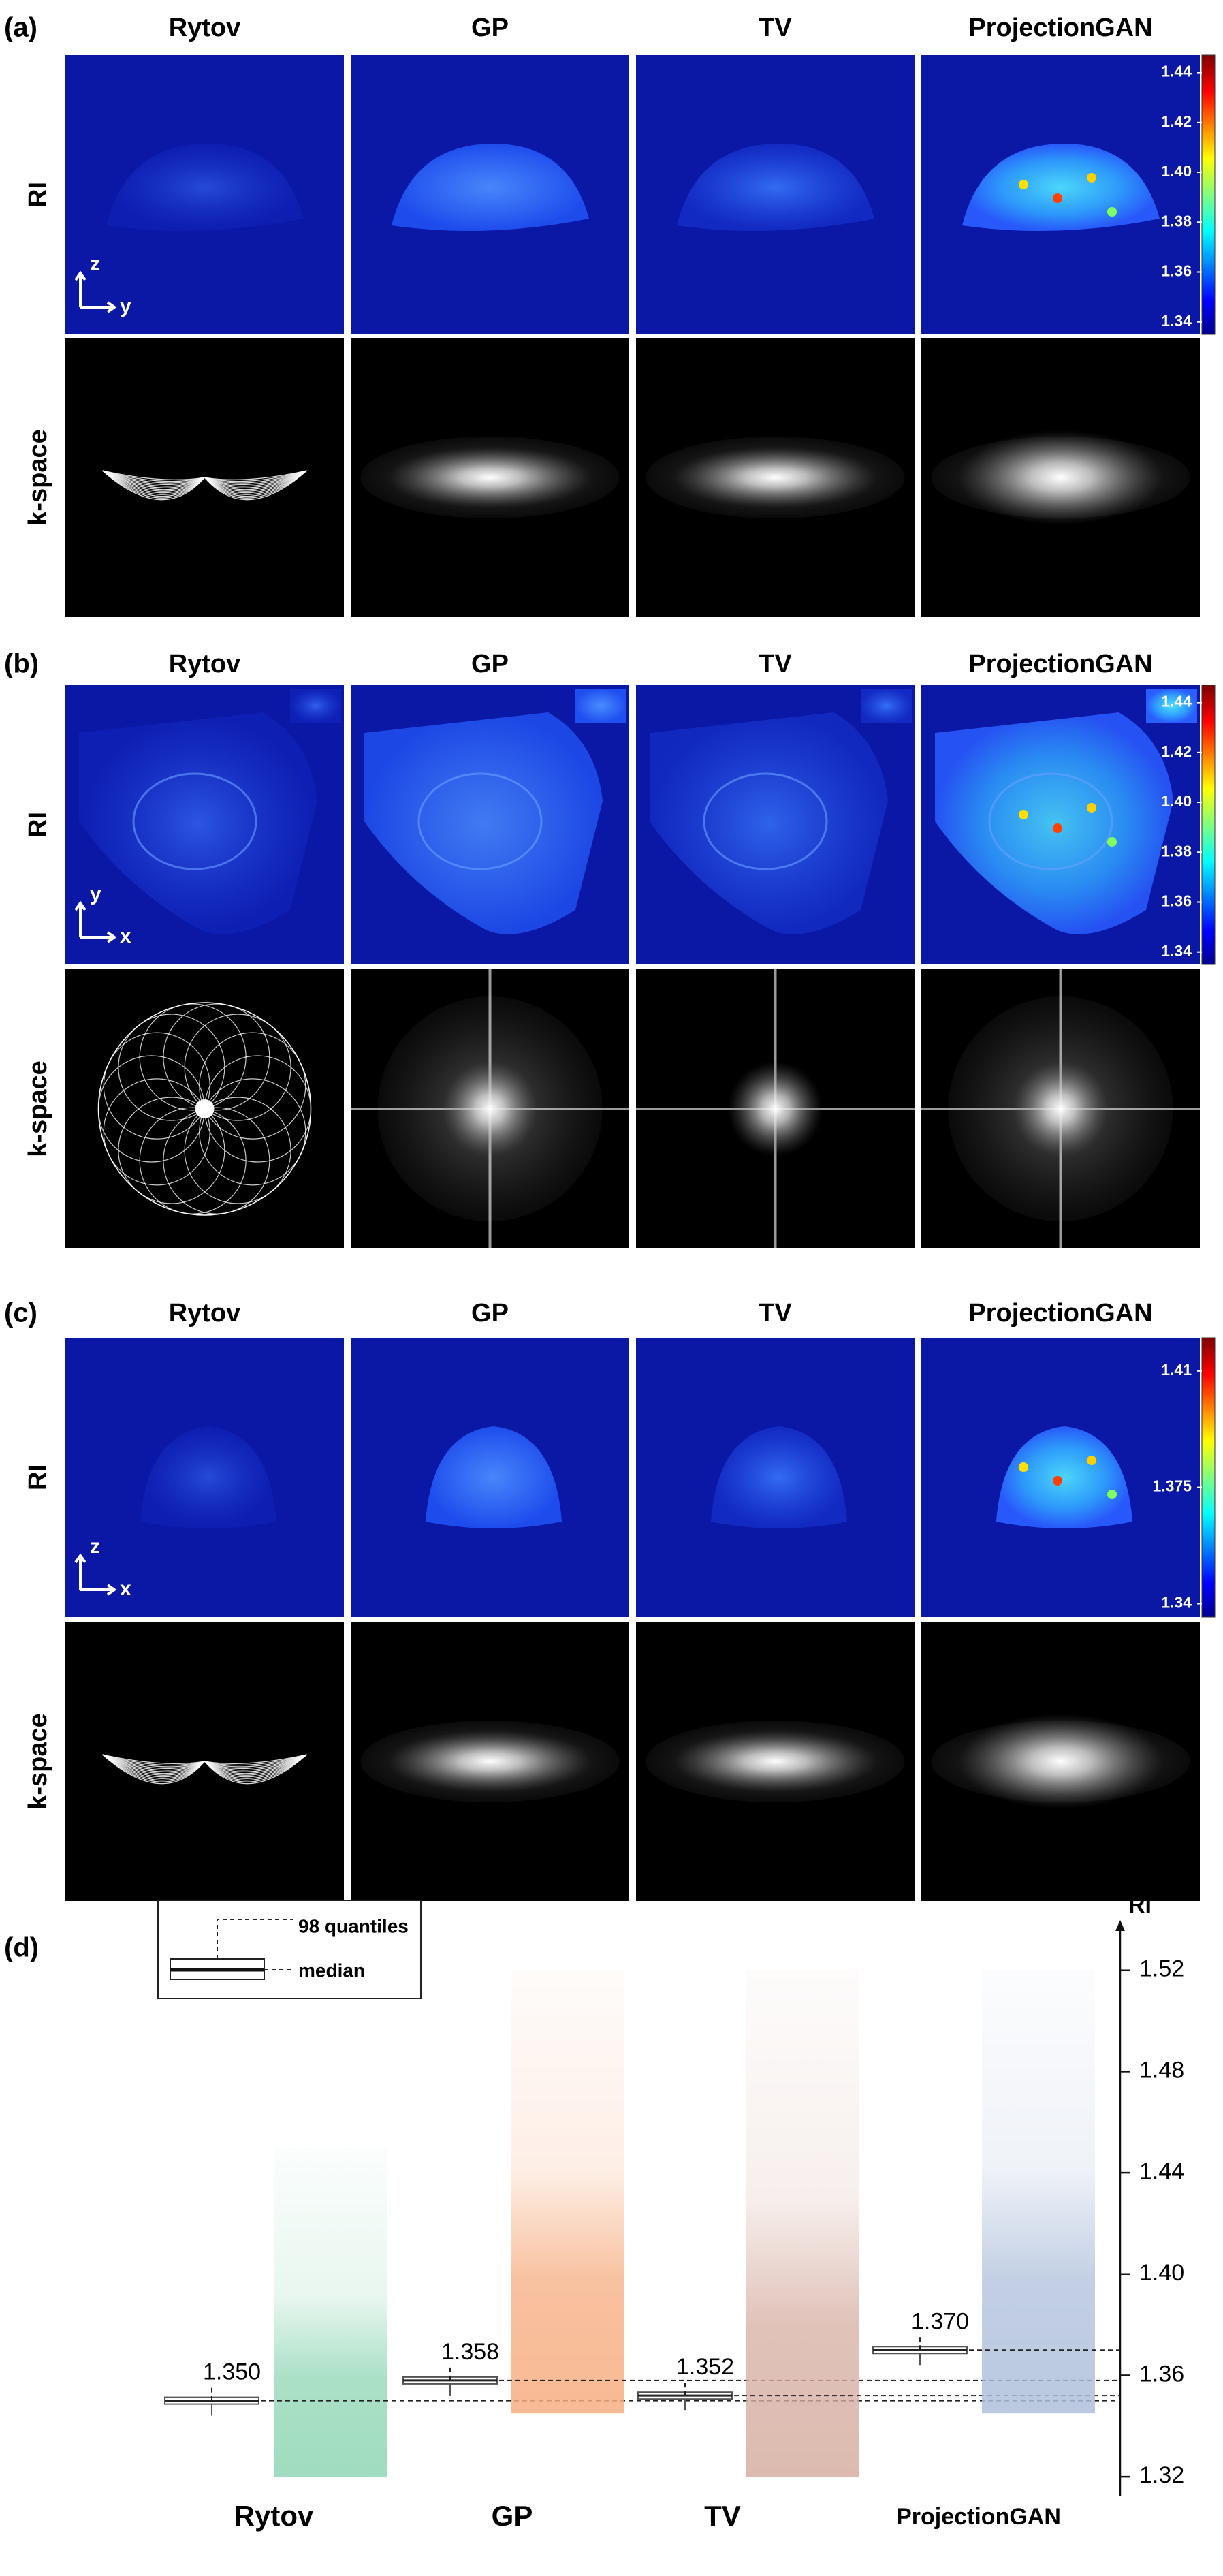 Image resolution: width=1223 pixels, height=2576 pixels. Describe the element at coordinates (1161, 2475) in the screenshot. I see `y-tick-label: 1.32` at that location.